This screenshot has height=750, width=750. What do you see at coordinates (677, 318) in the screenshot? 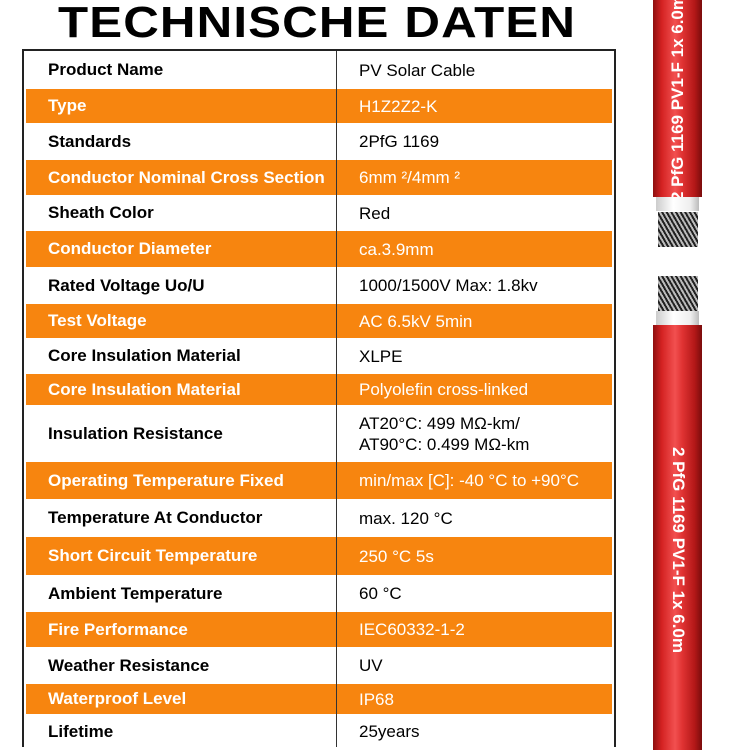
I see `cable-bottom-insulation` at bounding box center [677, 318].